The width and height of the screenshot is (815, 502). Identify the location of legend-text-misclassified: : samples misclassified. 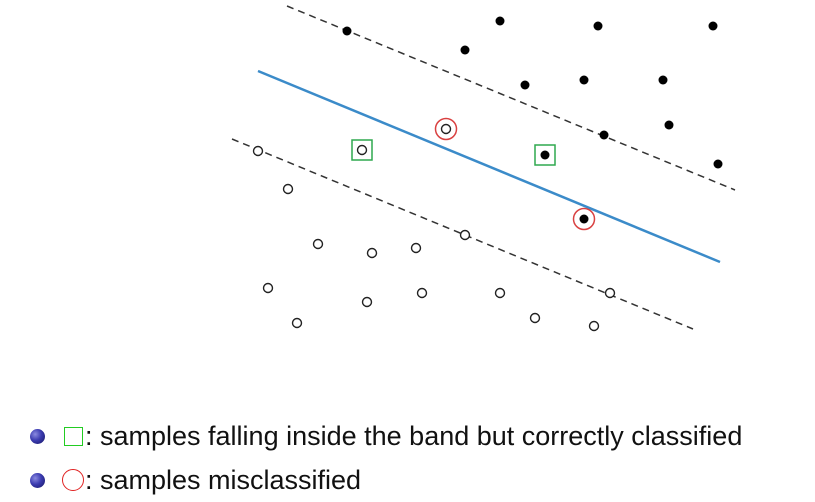
(223, 479).